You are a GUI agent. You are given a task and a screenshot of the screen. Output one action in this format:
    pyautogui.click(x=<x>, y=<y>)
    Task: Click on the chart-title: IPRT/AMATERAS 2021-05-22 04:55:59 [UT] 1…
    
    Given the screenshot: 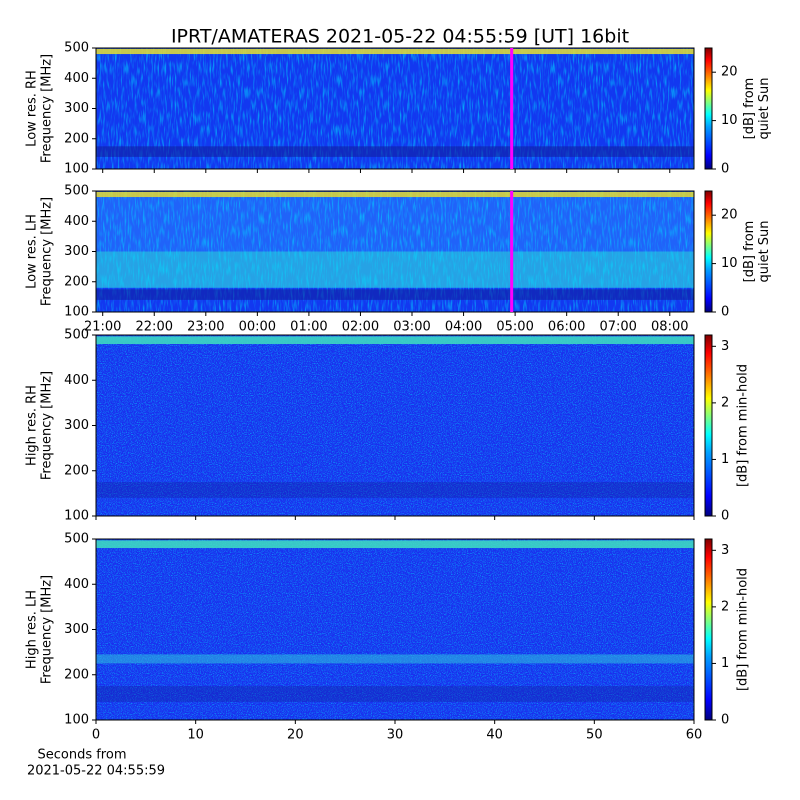 What is the action you would take?
    pyautogui.click(x=400, y=37)
    